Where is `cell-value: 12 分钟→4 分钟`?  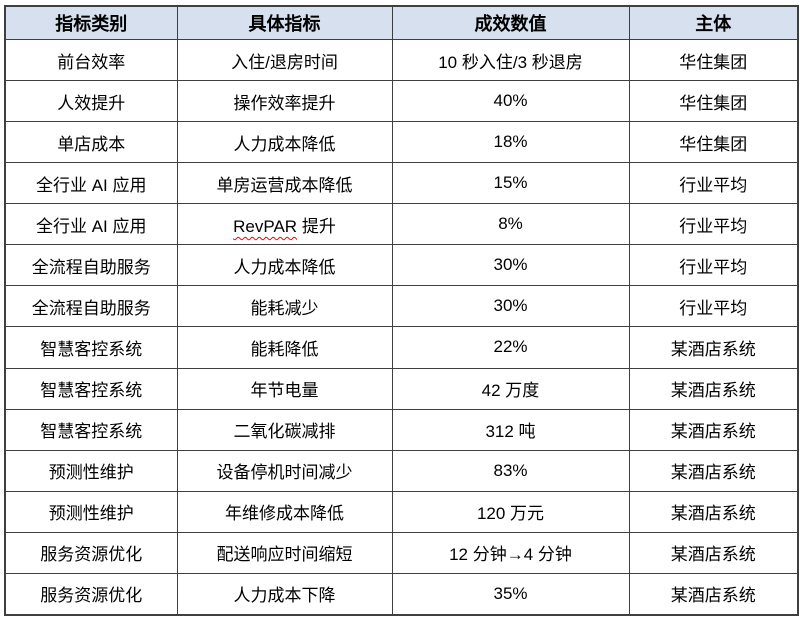 cell-value: 12 分钟→4 分钟 is located at coordinates (510, 552).